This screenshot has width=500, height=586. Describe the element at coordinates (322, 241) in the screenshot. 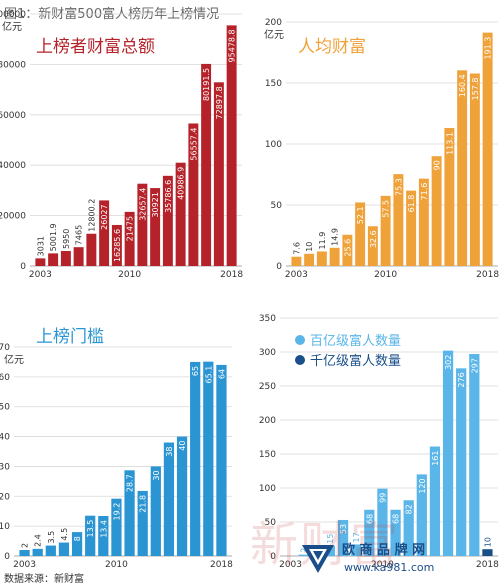

I see `data-label: 11.9` at that location.